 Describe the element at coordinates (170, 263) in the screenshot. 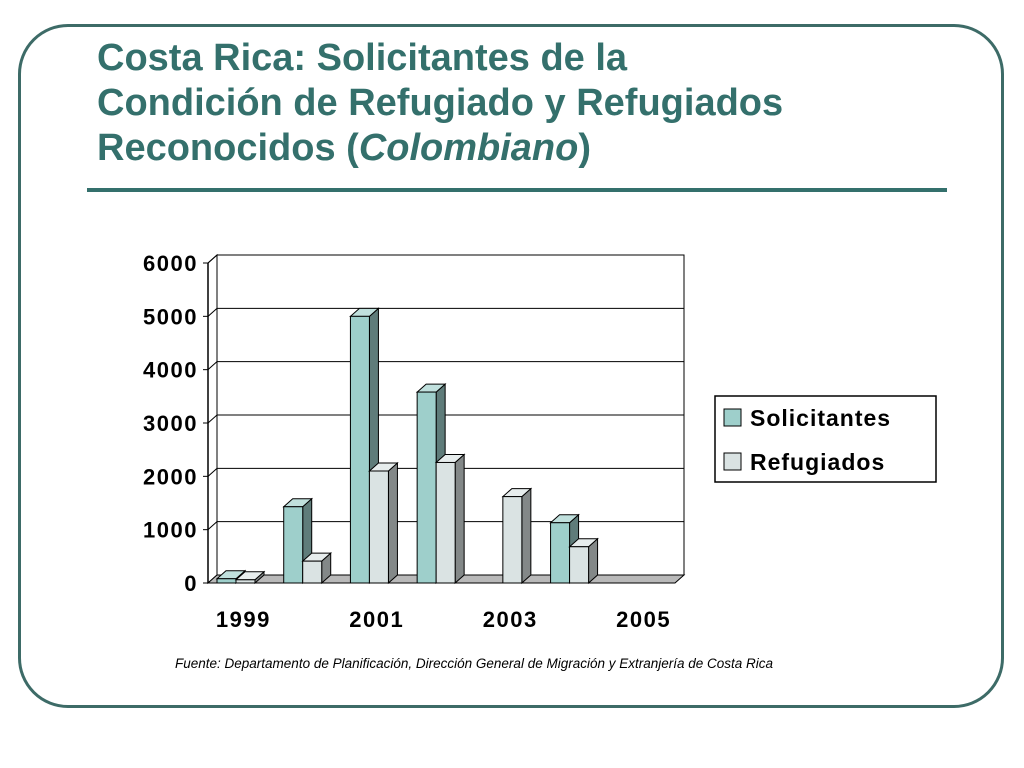

I see `y-tick-label: 6000` at that location.